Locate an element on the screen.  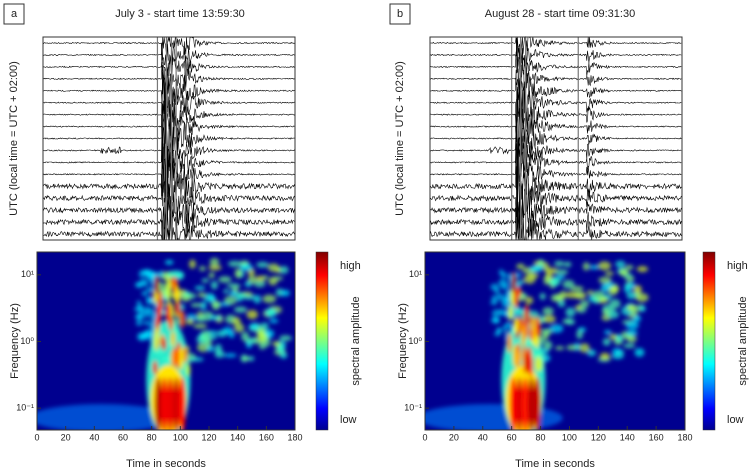
colorbar-label: spectral amplitude is located at coordinates (356, 340).